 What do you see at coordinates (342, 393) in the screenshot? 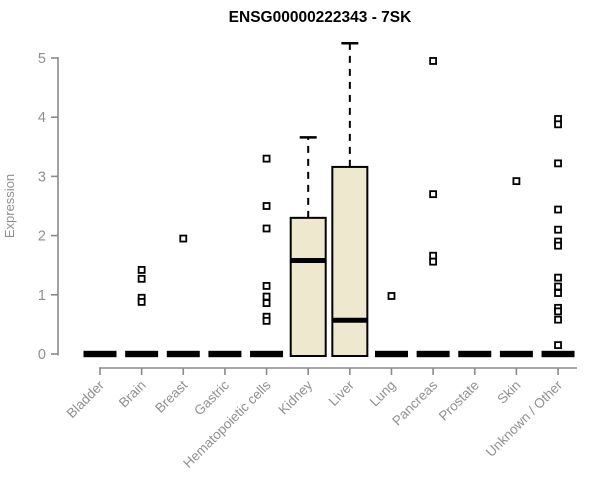
I see `x-tick-label: Liver` at bounding box center [342, 393].